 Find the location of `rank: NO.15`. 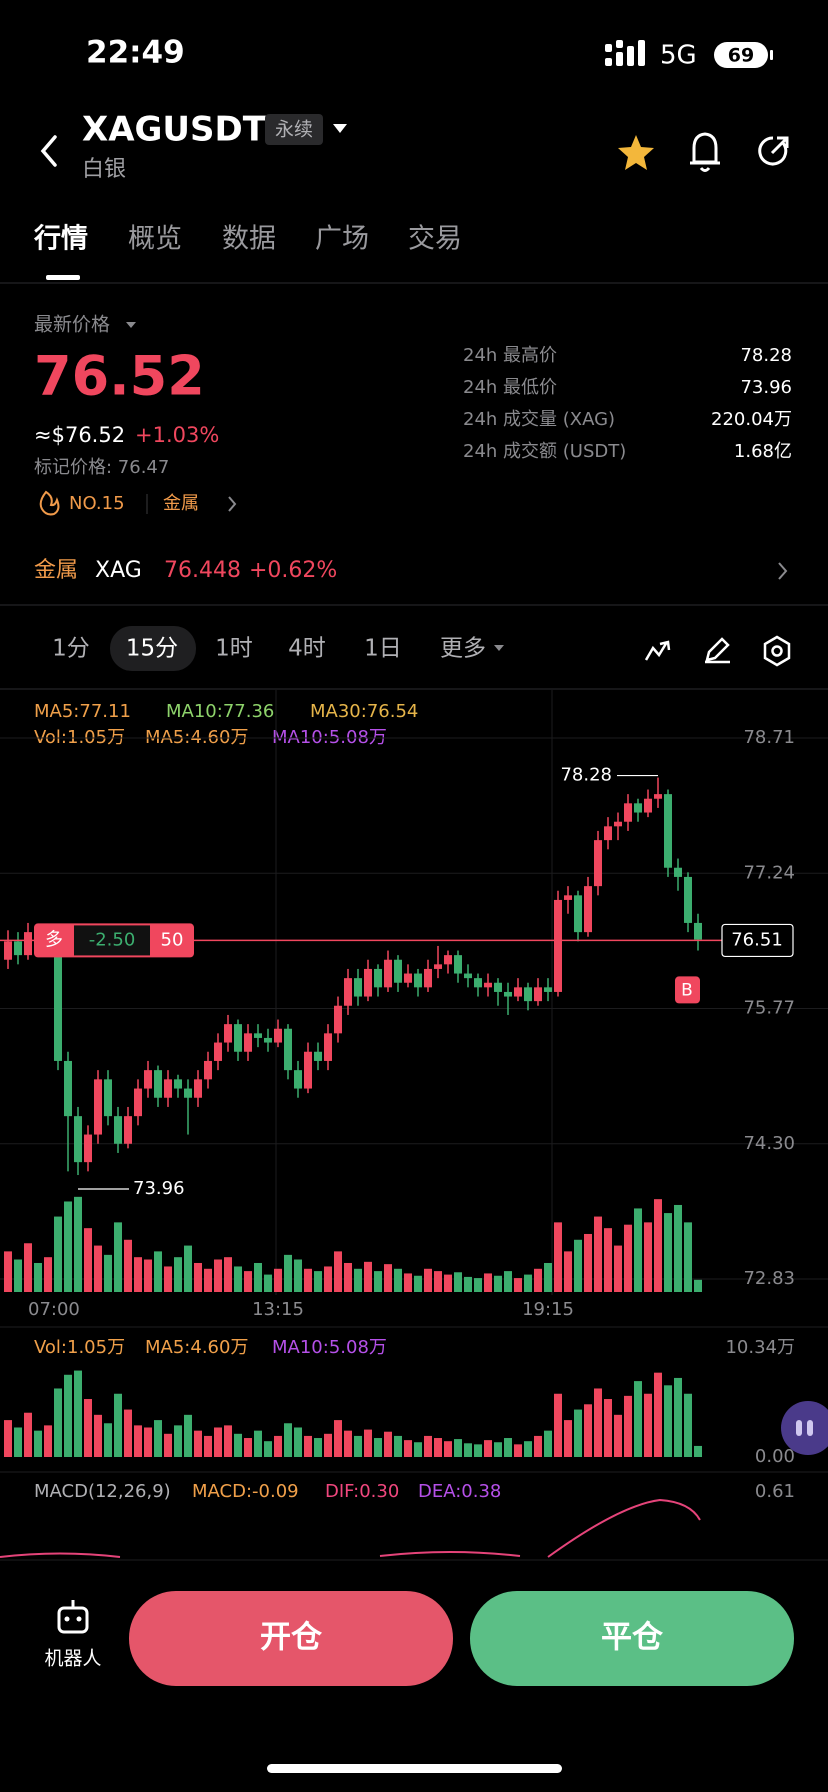

rank: NO.15 is located at coordinates (97, 503).